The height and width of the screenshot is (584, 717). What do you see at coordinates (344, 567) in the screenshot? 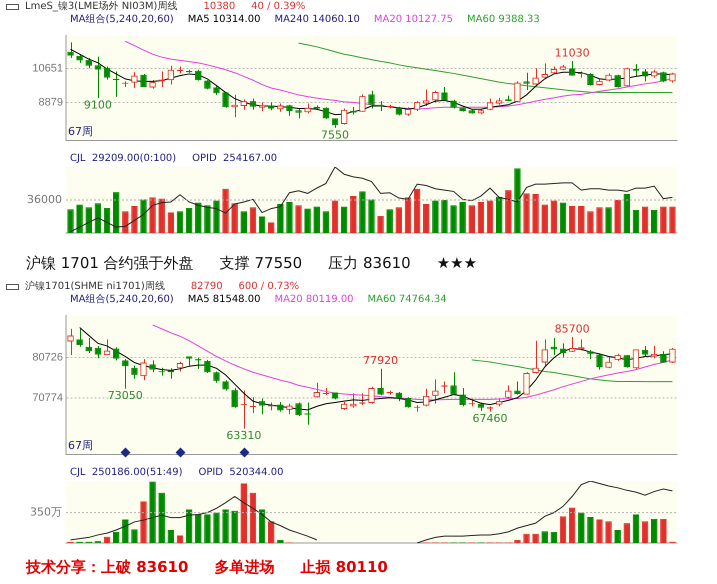
I see `text: 止损 80110` at bounding box center [344, 567].